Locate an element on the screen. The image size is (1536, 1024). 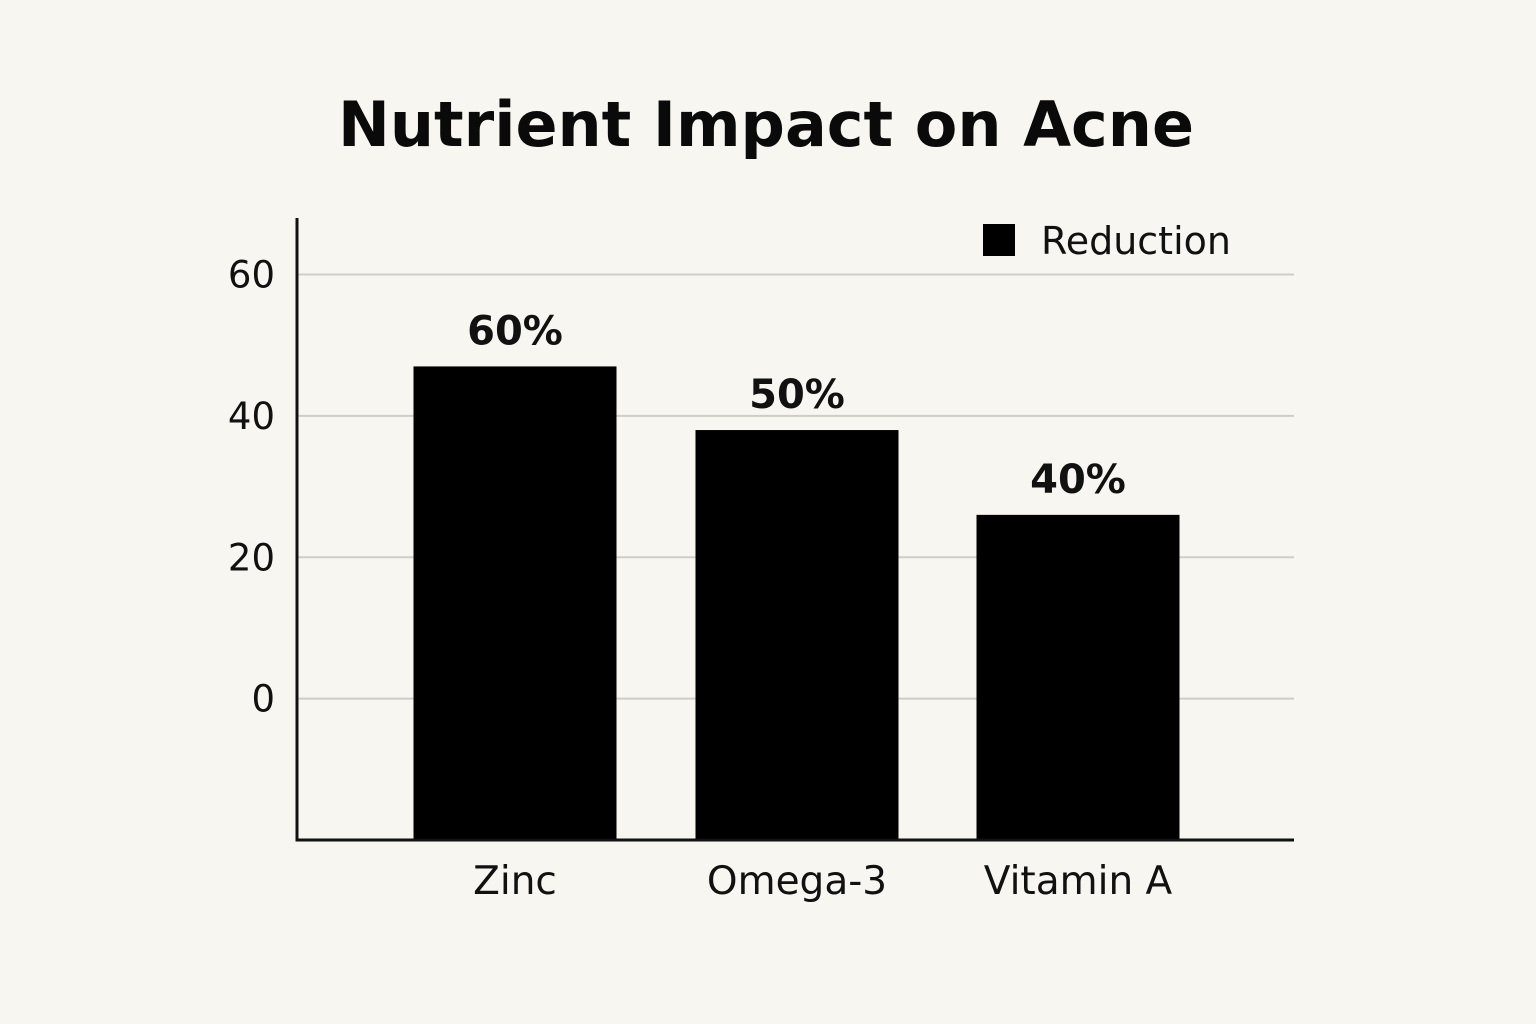
x-category-zinc: Zinc is located at coordinates (515, 881).